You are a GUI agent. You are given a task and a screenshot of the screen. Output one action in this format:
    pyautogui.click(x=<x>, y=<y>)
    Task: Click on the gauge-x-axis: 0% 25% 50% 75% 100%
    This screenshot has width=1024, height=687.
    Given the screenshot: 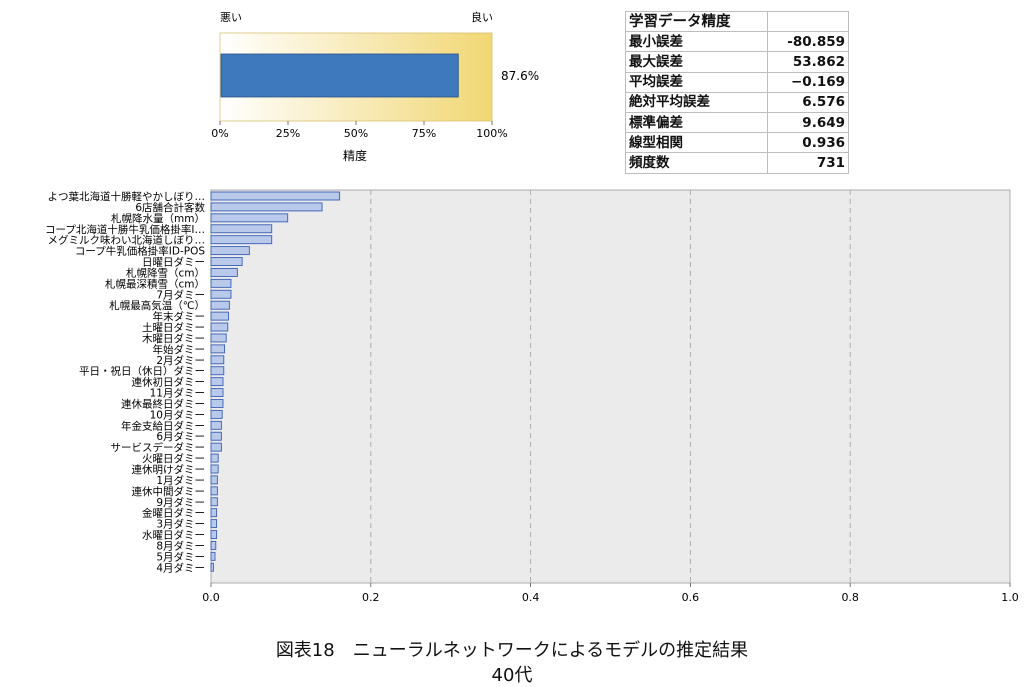 What is the action you would take?
    pyautogui.click(x=359, y=130)
    